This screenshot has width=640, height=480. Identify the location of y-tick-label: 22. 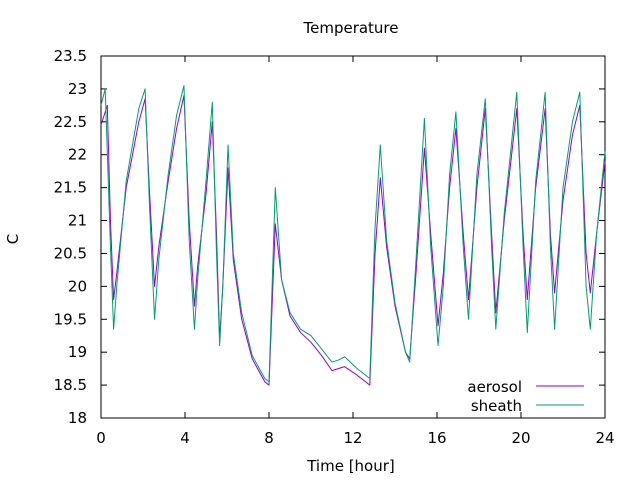
(77, 155).